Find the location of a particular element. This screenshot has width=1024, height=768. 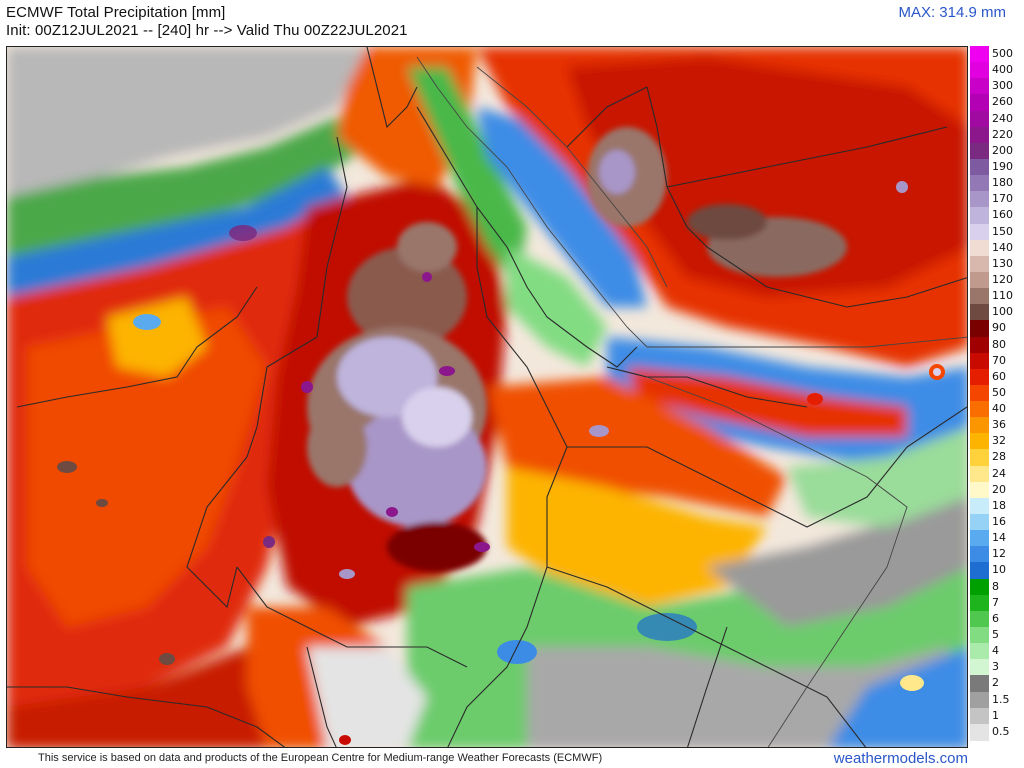

legend-entry: 12 is located at coordinates (997, 555).